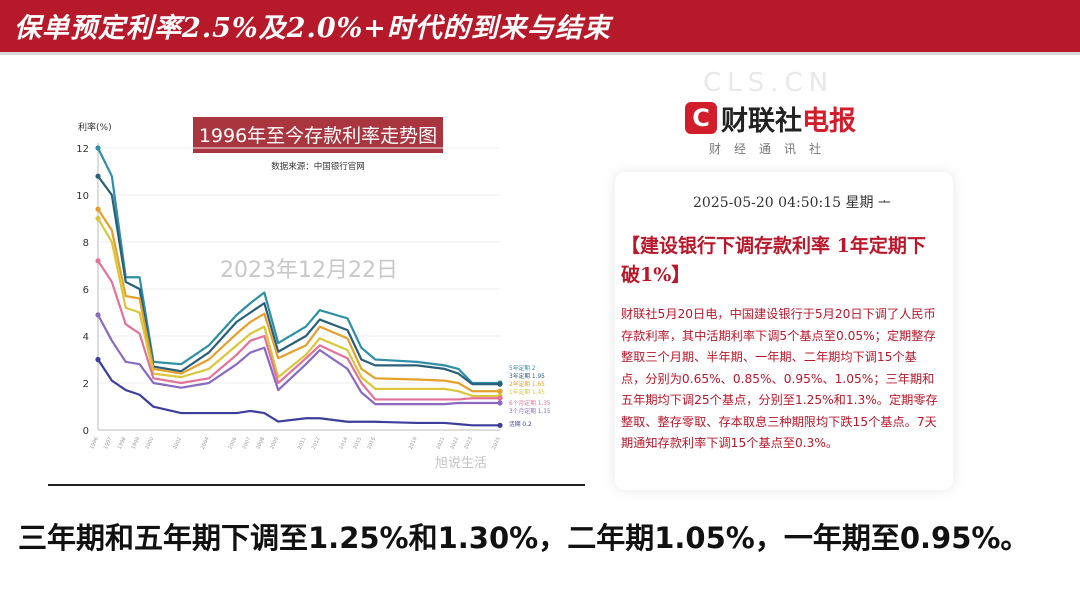 The height and width of the screenshot is (608, 1080). What do you see at coordinates (413, 443) in the screenshot?
I see `x-tick-label: 2019` at bounding box center [413, 443].